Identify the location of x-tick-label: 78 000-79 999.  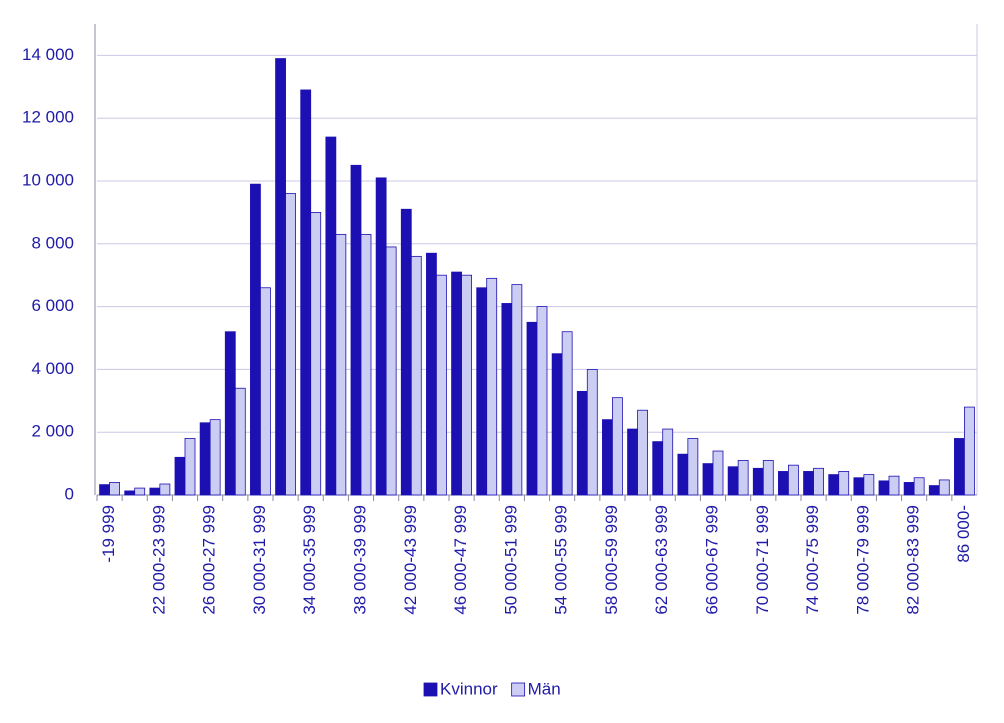
(862, 560).